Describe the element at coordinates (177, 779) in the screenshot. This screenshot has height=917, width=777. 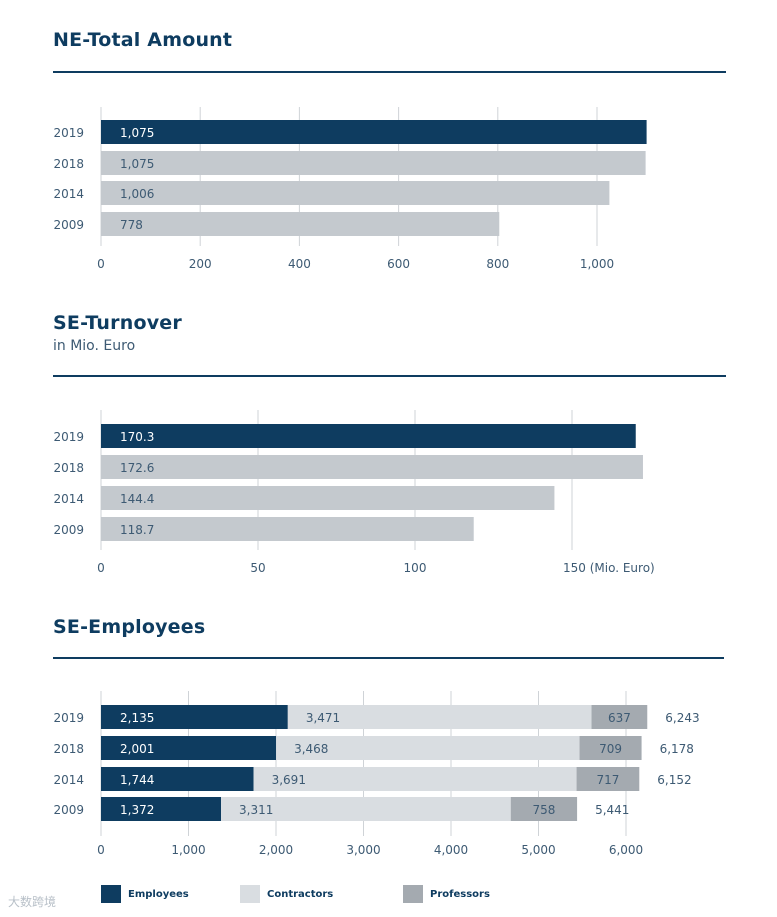
I see `bar-employees-2014` at that location.